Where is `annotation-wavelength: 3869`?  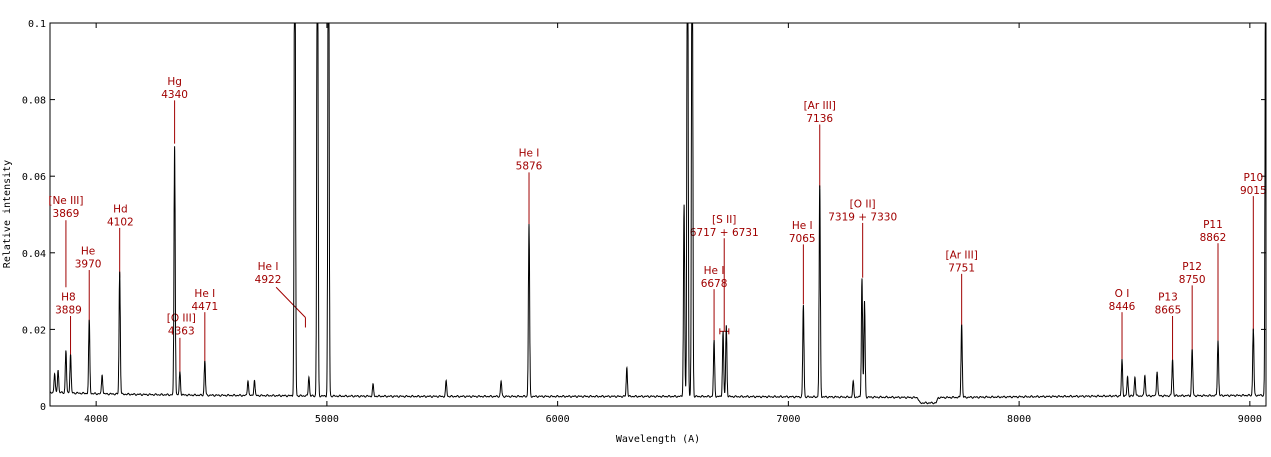
annotation-wavelength: 3869 is located at coordinates (66, 214).